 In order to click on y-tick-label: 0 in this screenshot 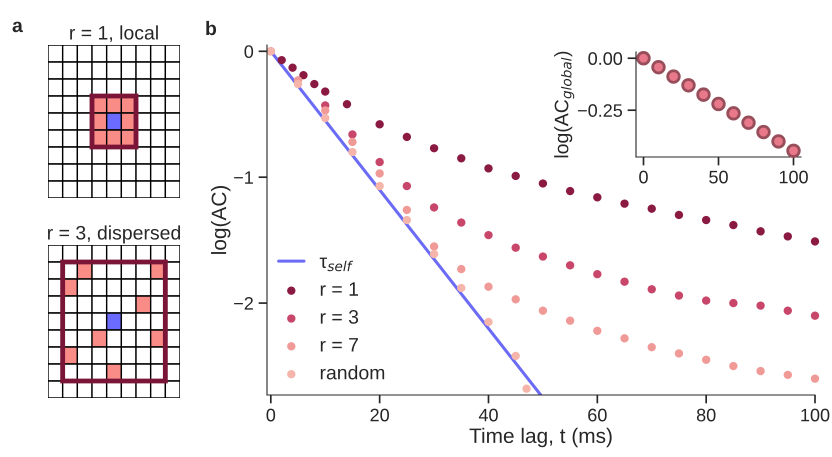, I will do `click(249, 51)`.